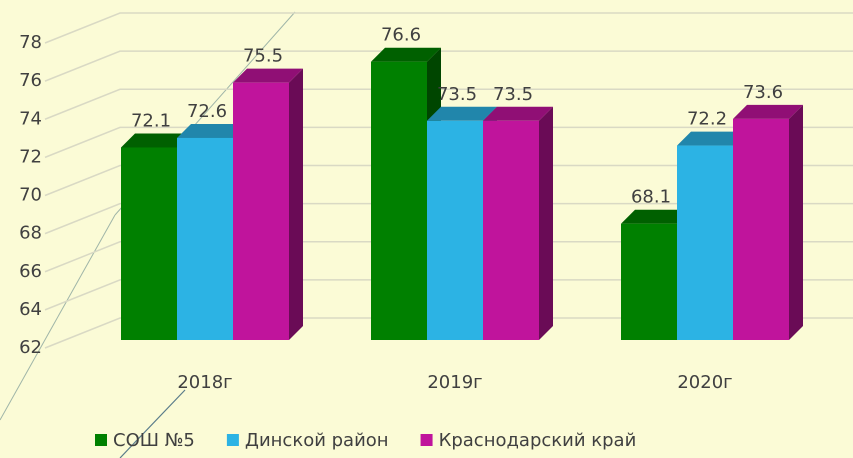 Image resolution: width=853 pixels, height=458 pixels. What do you see at coordinates (30, 195) in the screenshot?
I see `y-tick-label: 70` at bounding box center [30, 195].